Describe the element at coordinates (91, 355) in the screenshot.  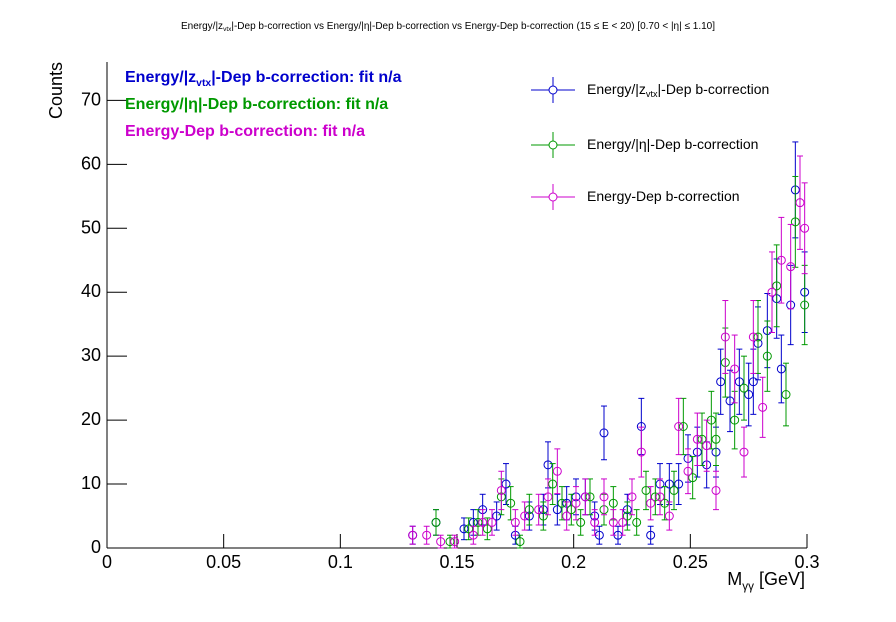
I see `y-tick-label: 30` at that location.